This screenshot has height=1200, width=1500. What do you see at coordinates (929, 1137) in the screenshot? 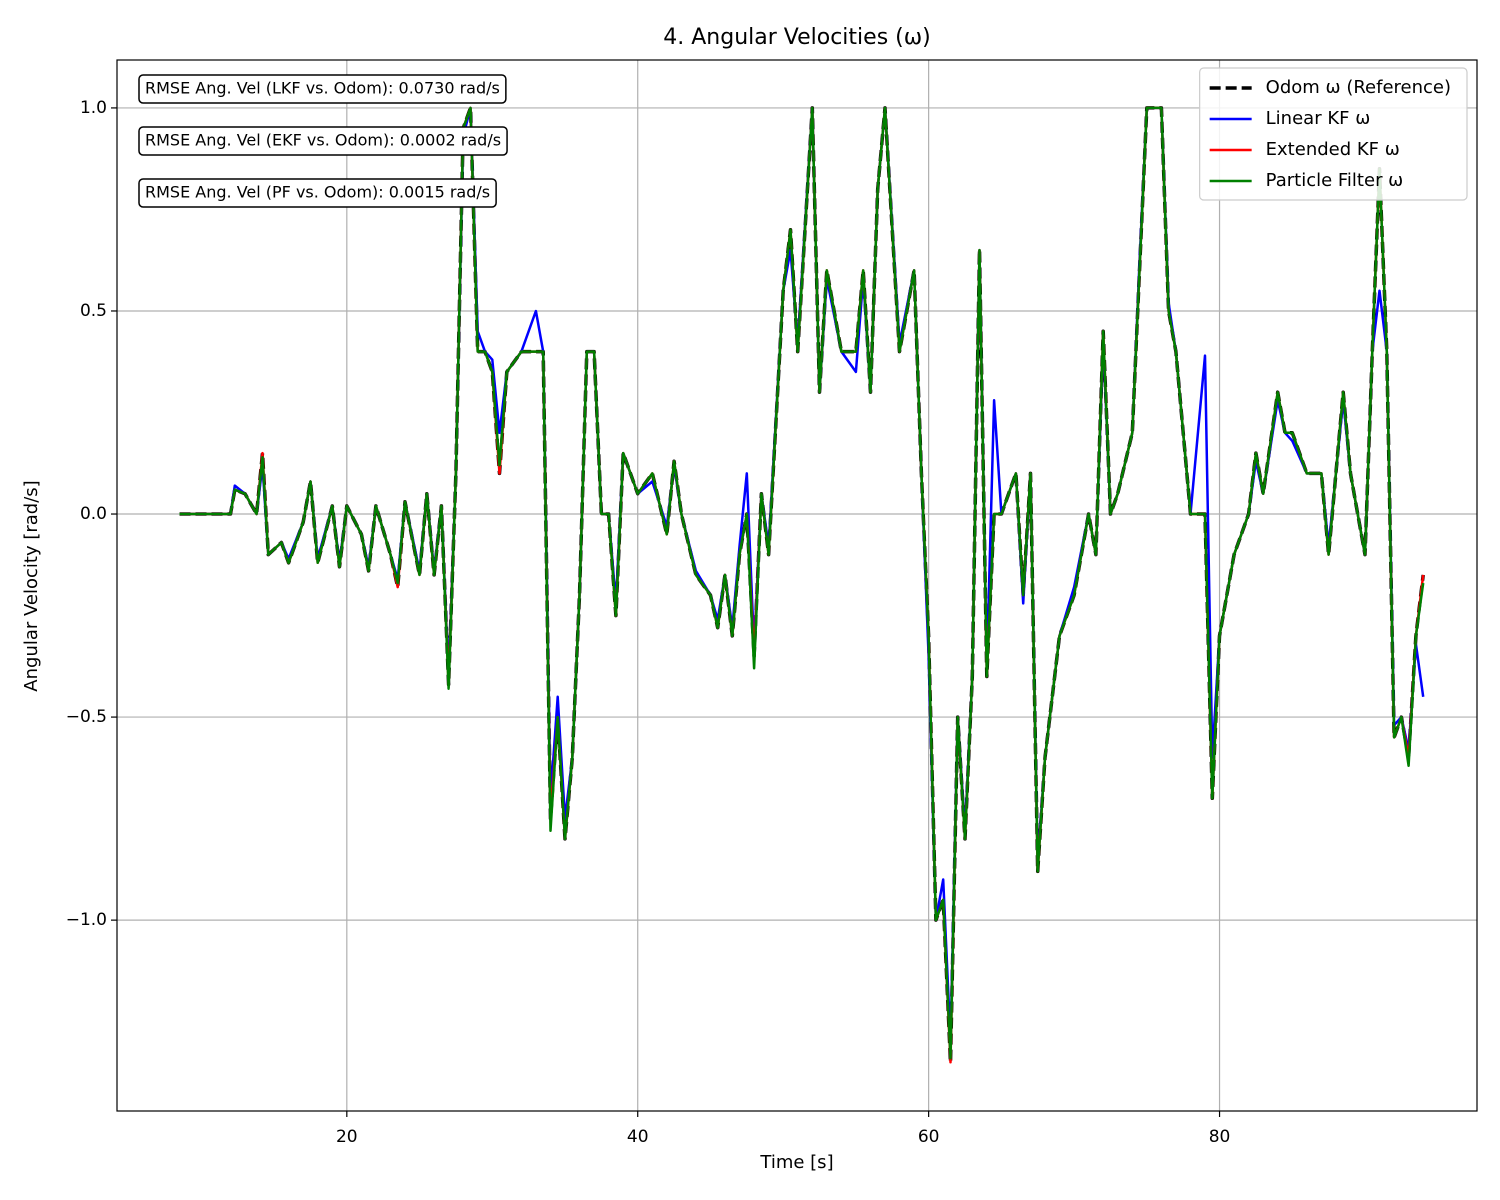
I see `x-tick-label: 60` at bounding box center [929, 1137].